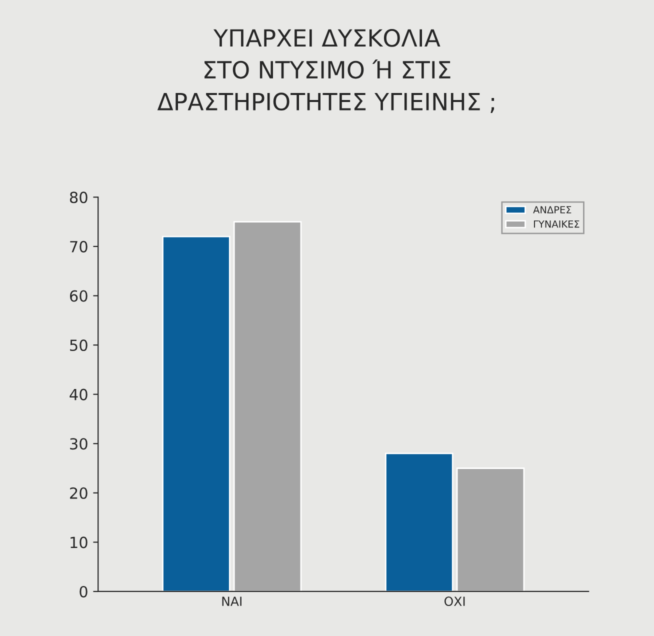  Describe the element at coordinates (557, 224) in the screenshot. I see `legend-label: ΓΥΝΑΙΚΕΣ` at that location.